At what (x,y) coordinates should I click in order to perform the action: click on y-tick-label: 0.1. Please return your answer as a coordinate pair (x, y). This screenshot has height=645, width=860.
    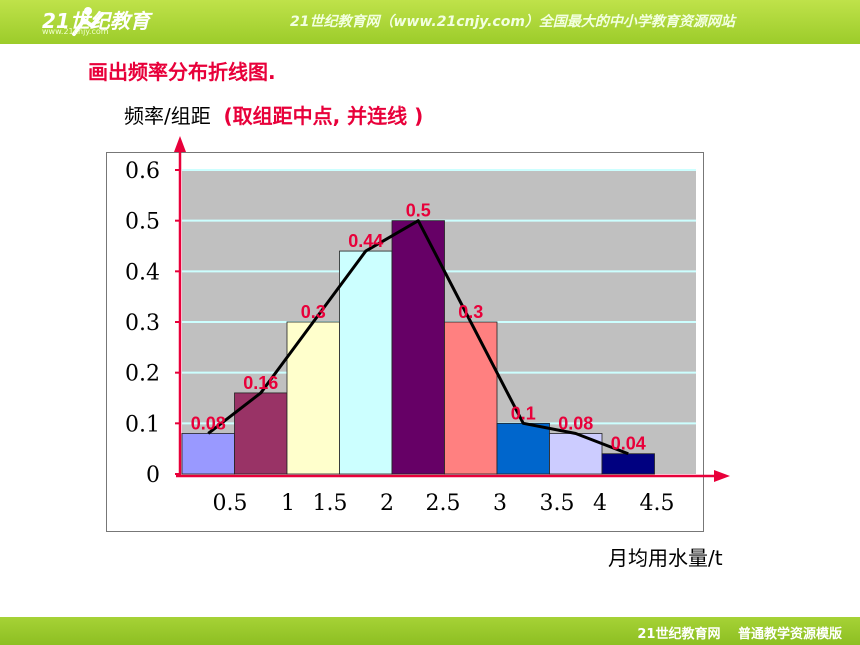
    Looking at the image, I should click on (142, 424).